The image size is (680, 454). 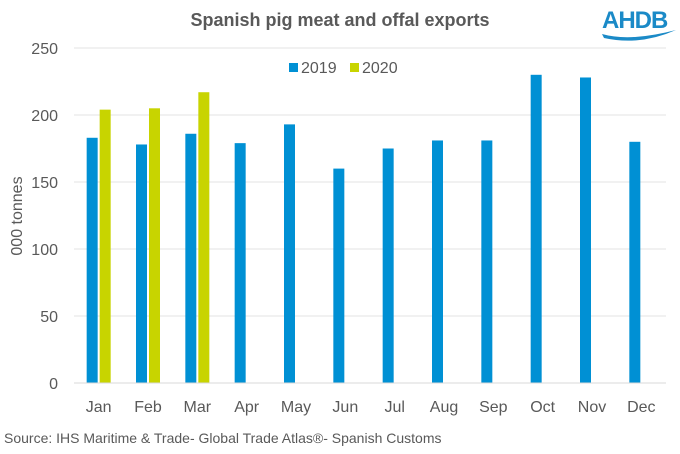 What do you see at coordinates (345, 407) in the screenshot?
I see `x-tick-label: Jun` at bounding box center [345, 407].